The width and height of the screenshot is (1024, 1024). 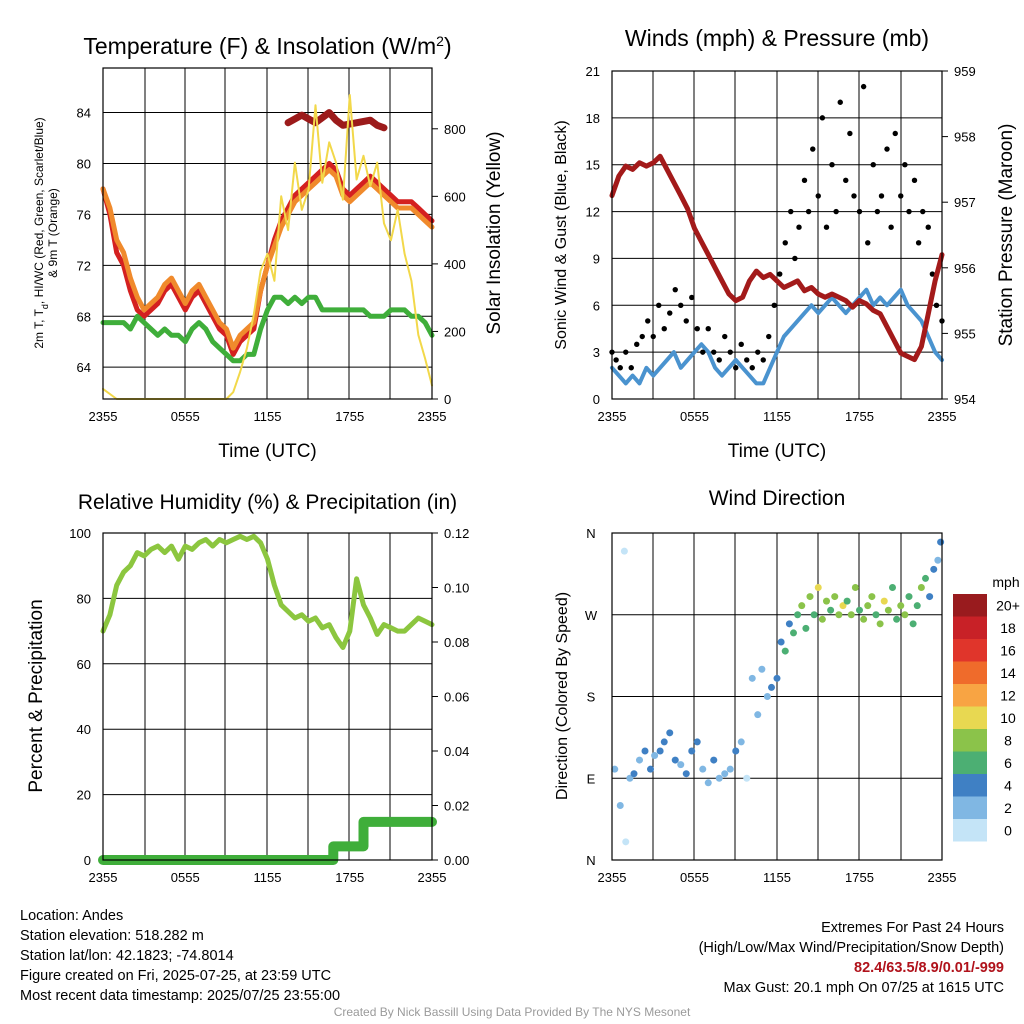 What do you see at coordinates (84, 214) in the screenshot?
I see `y-tick-label: 76` at bounding box center [84, 214].